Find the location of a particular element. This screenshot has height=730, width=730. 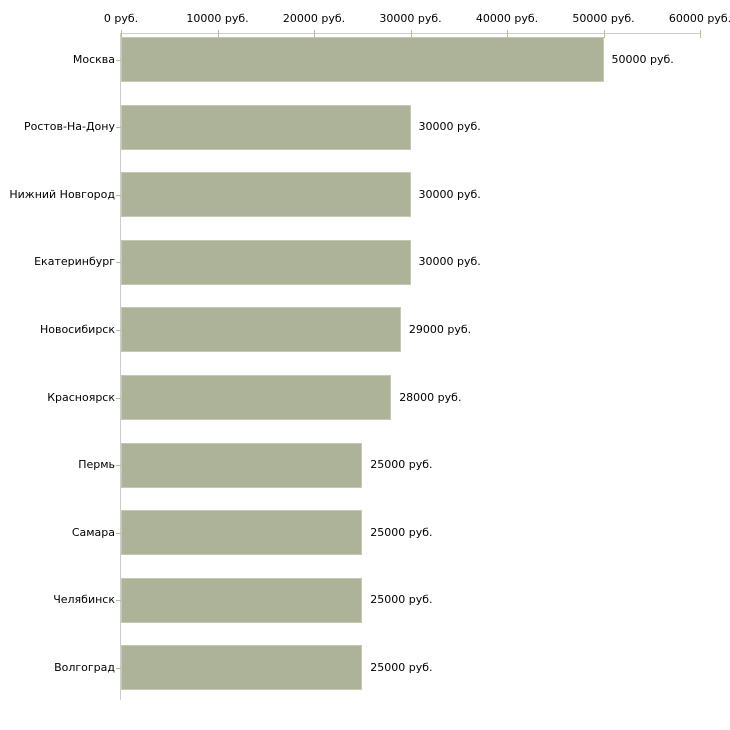

category-label: Челябинск is located at coordinates (84, 600).